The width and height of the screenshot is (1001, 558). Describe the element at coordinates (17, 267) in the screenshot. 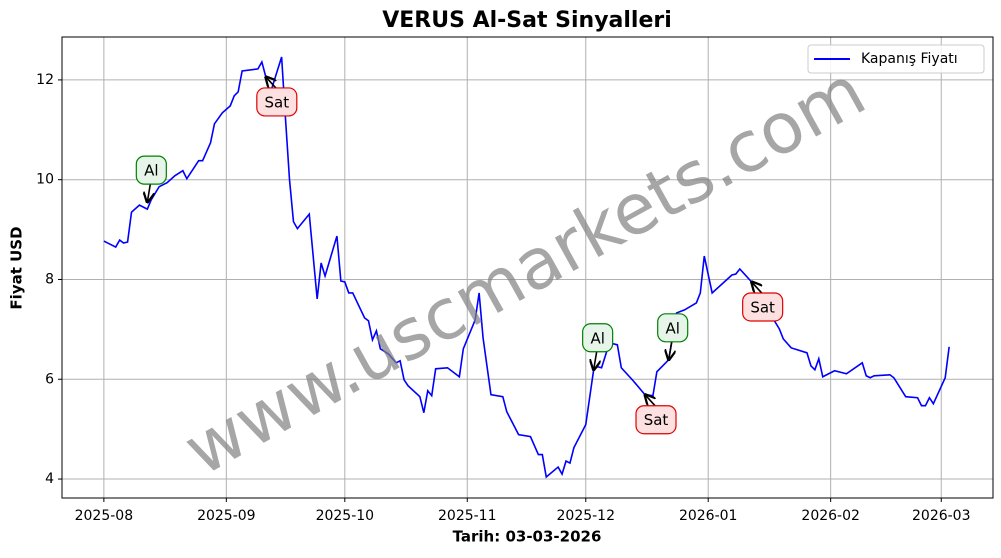

I see `y-axis-label: Fiyat USD` at that location.